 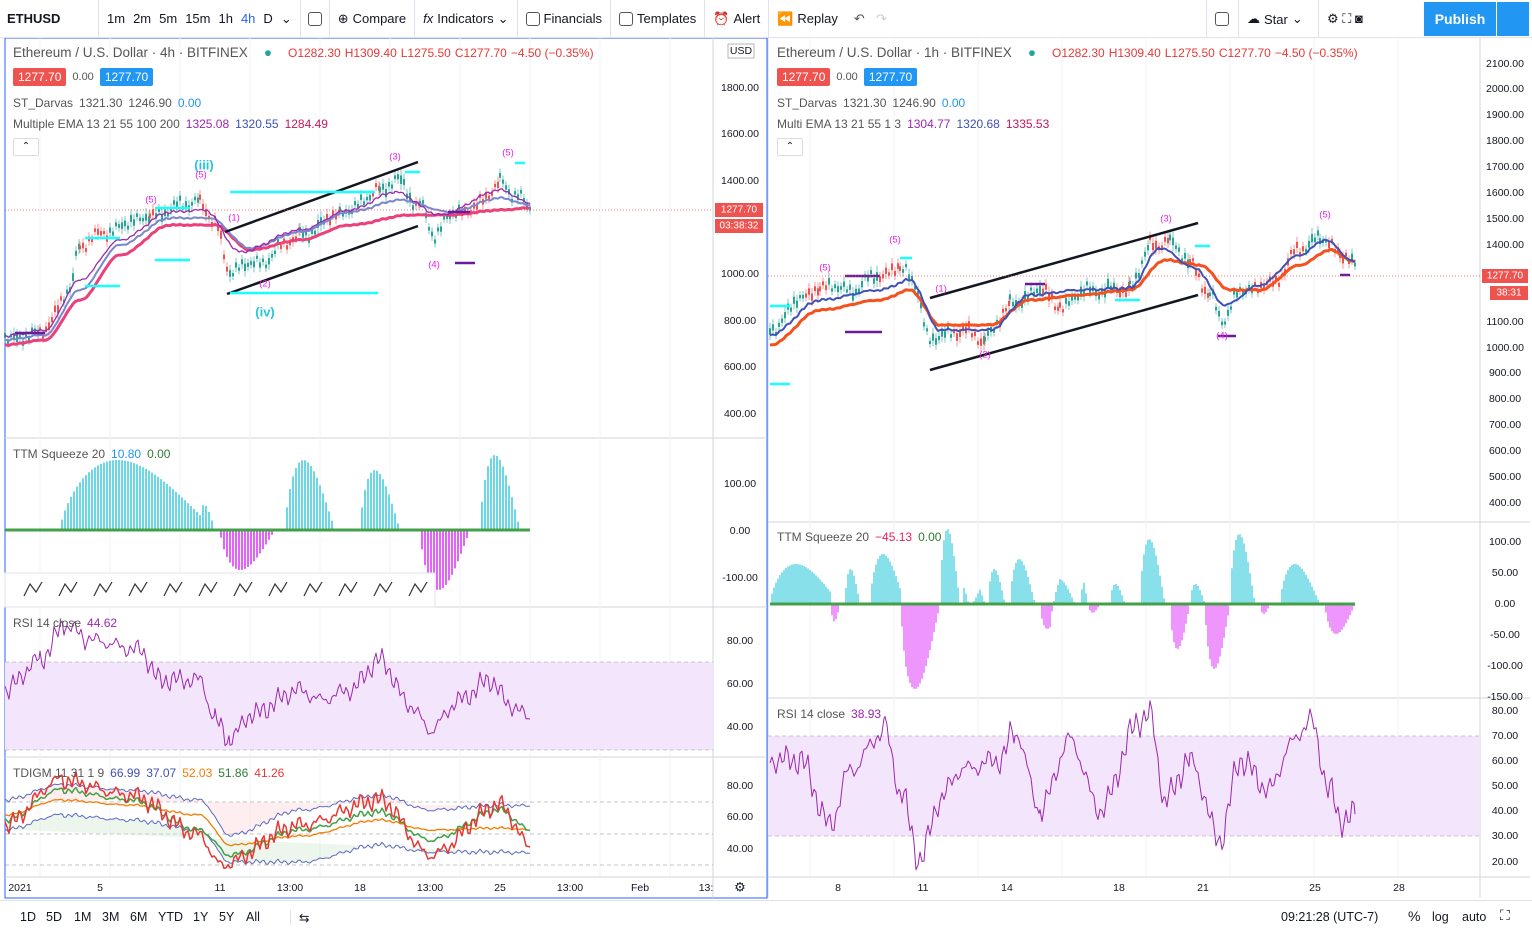 What do you see at coordinates (198, 18) in the screenshot?
I see `interval: 15m` at bounding box center [198, 18].